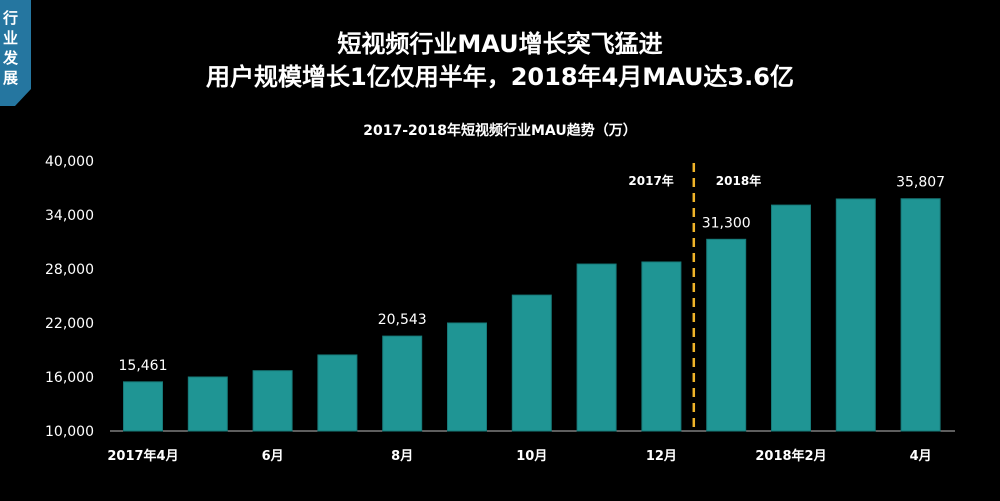 This screenshot has height=501, width=1000. Describe the element at coordinates (531, 456) in the screenshot. I see `x-tick-label: 10月` at that location.